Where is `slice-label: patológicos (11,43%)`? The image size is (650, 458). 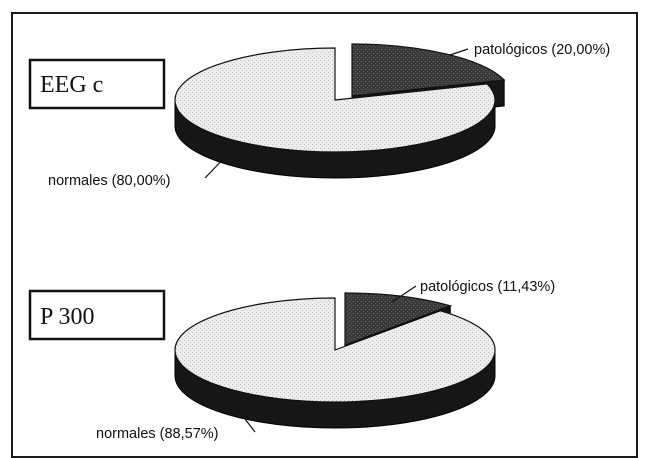
slice-label: patológicos (11,43%) is located at coordinates (487, 287).